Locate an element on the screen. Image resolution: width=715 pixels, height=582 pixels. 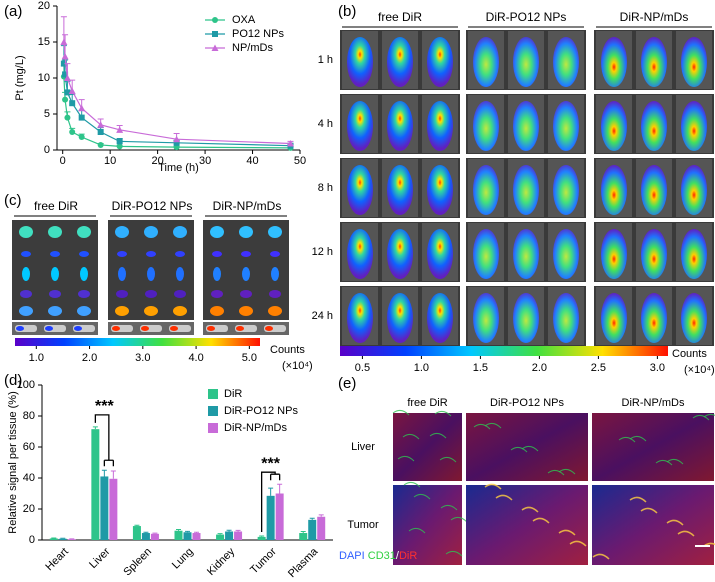
stain-part: CD31 is located at coordinates (382, 556).